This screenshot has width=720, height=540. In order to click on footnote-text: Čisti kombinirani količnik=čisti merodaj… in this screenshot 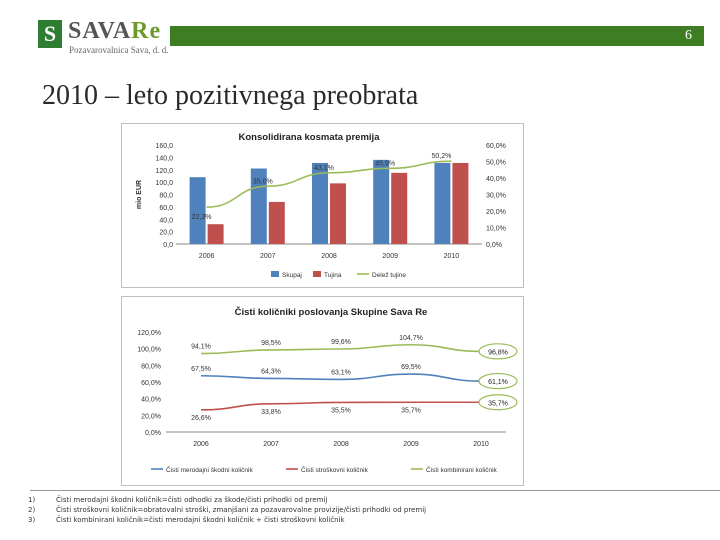, I will do `click(200, 520)`.